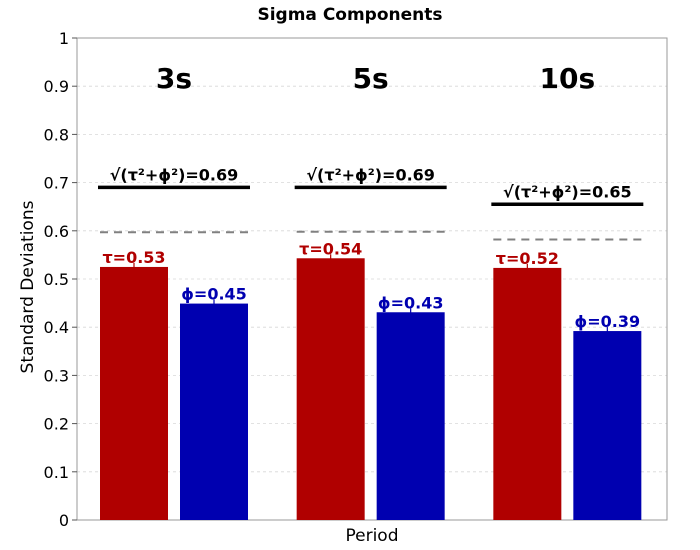 The height and width of the screenshot is (550, 700). I want to click on bar-label-tau-10s: τ=0.52, so click(527, 258).